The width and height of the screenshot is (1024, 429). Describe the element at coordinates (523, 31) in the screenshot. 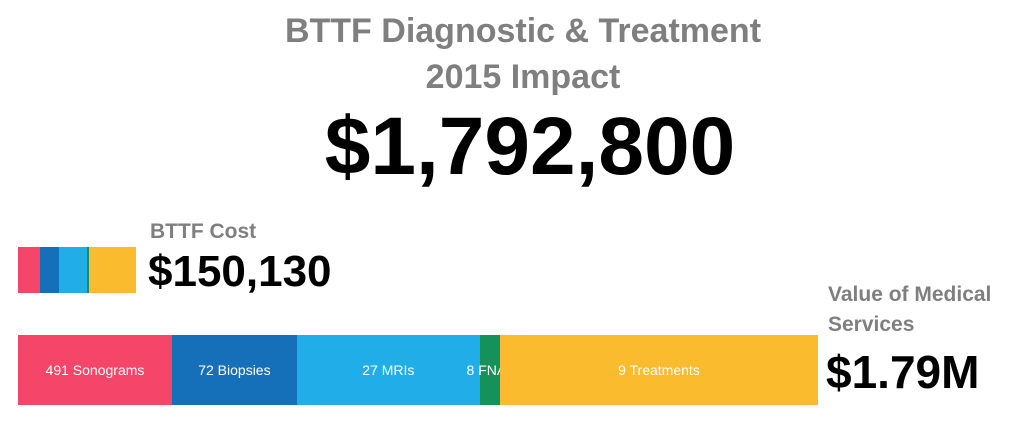

I see `chart-title: BTTF Diagnostic & Treatment` at that location.